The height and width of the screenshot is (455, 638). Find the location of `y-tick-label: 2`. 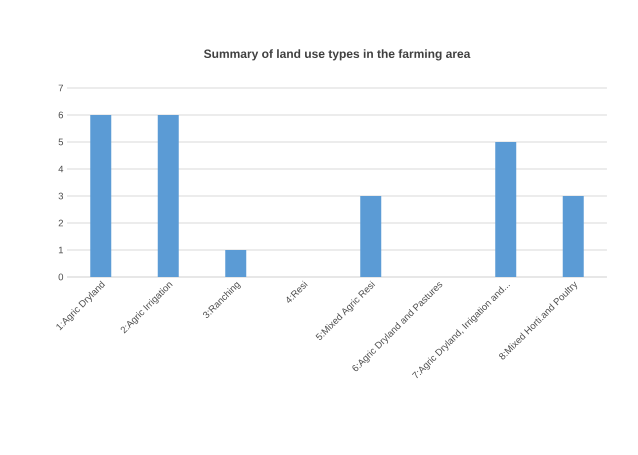

y-tick-label: 2 is located at coordinates (61, 223).